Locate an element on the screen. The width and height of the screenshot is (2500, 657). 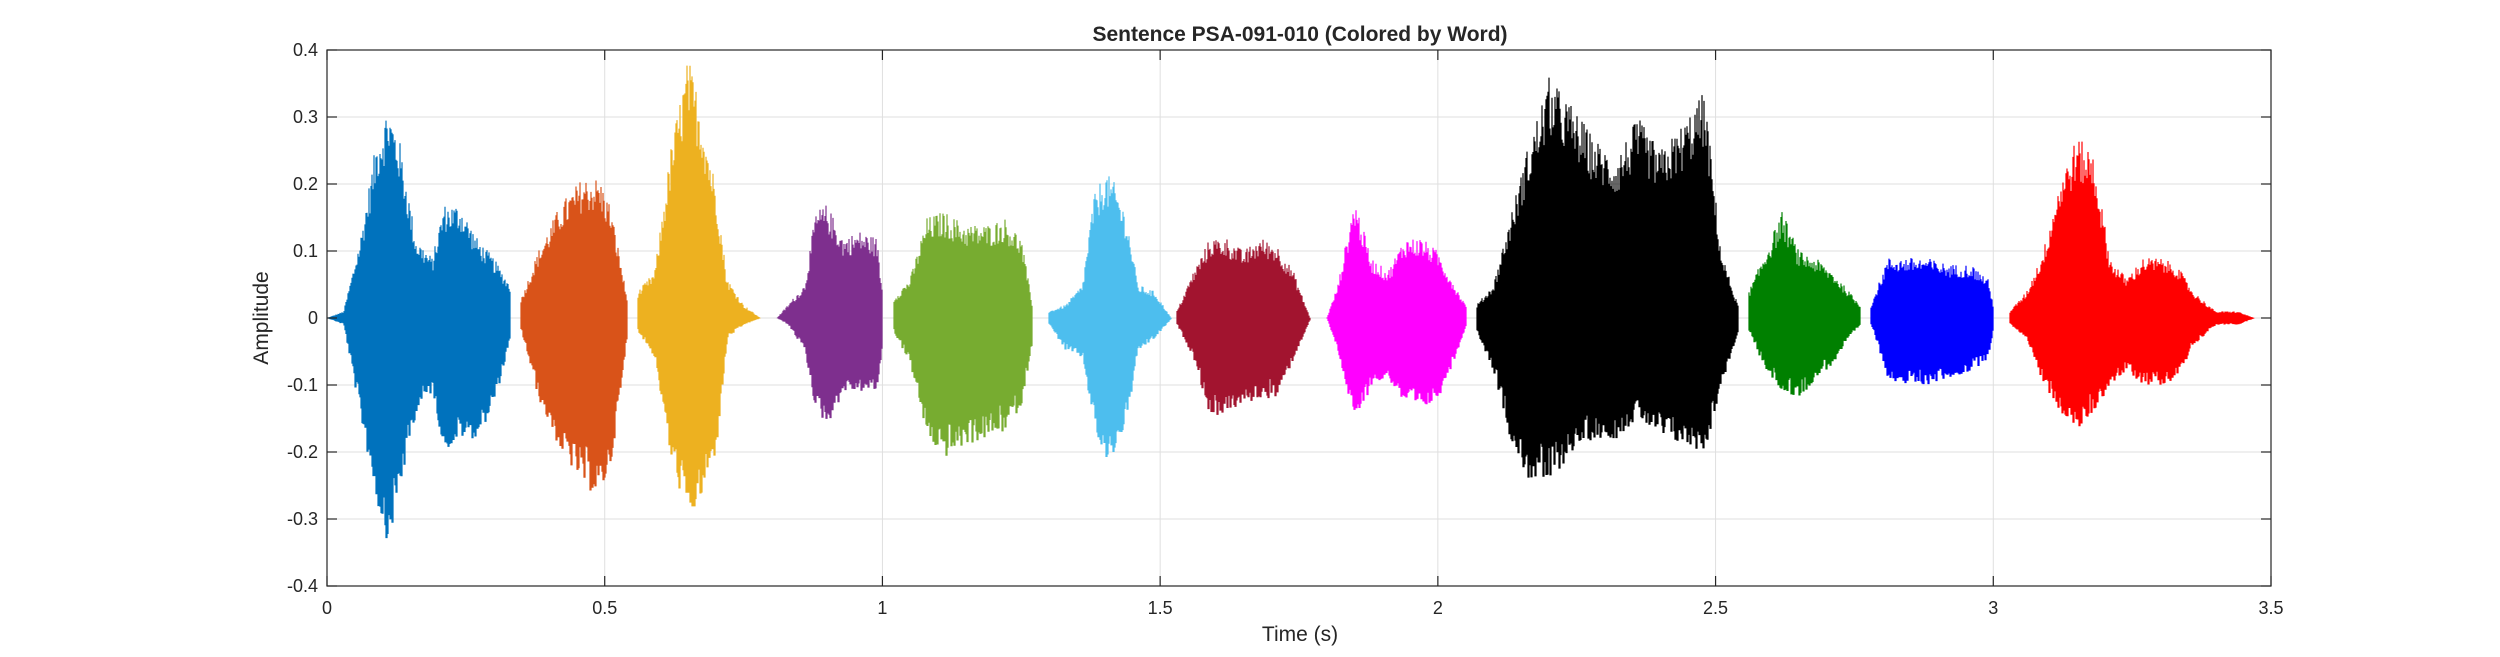
y-tick-label: 0.3 is located at coordinates (305, 117).